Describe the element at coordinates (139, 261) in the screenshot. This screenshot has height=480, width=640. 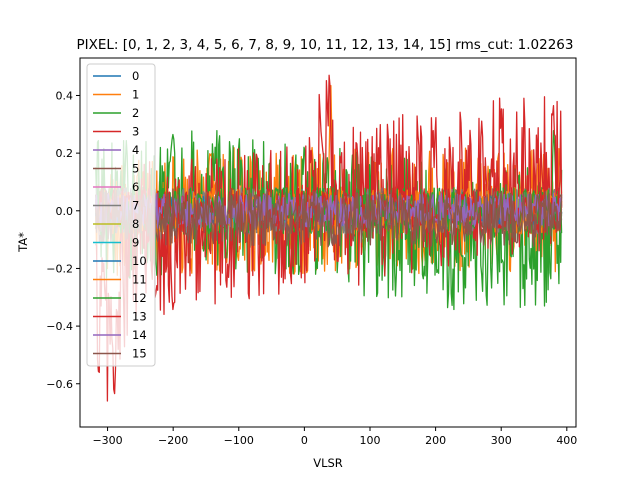
I see `legend-label: 10` at that location.